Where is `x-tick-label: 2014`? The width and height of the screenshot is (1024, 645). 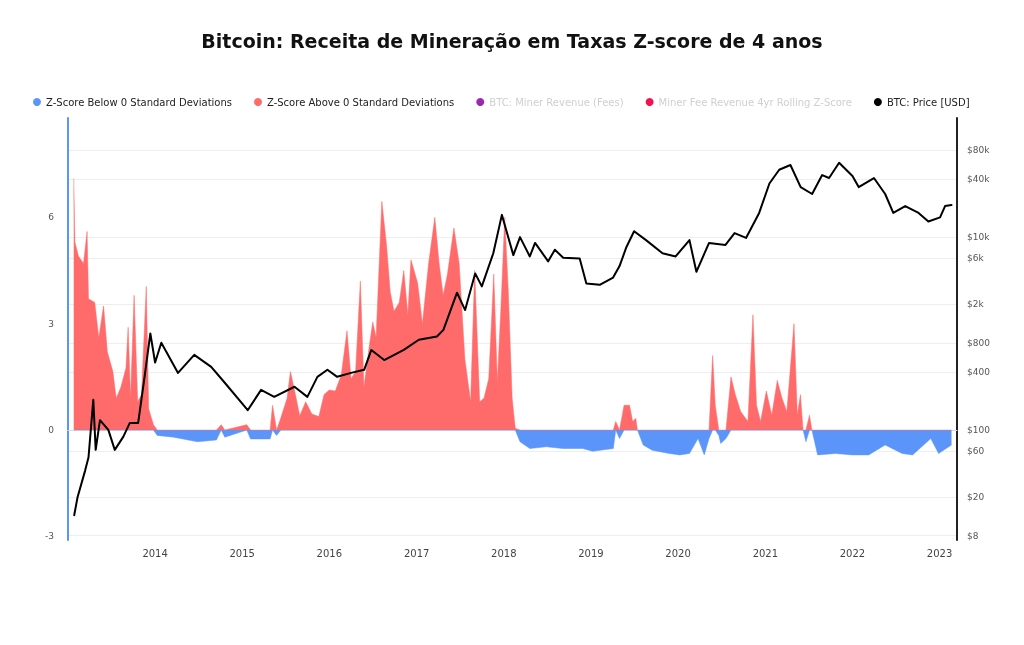 x-tick-label: 2014 is located at coordinates (155, 553).